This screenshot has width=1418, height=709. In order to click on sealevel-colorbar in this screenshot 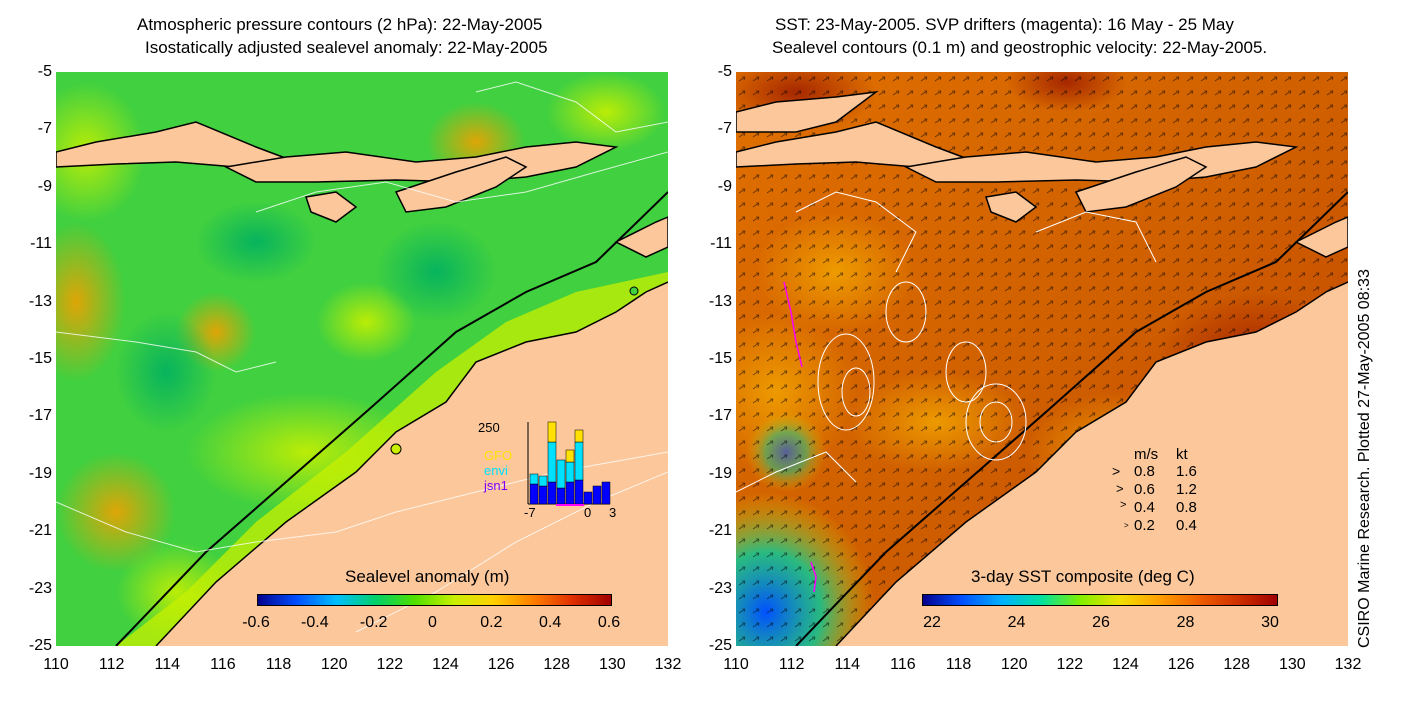, I will do `click(434, 600)`.